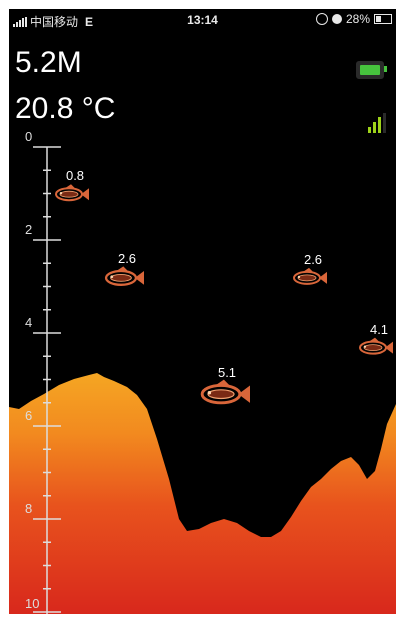 The height and width of the screenshot is (617, 405). Describe the element at coordinates (383, 19) in the screenshot. I see `phone-battery-icon` at that location.